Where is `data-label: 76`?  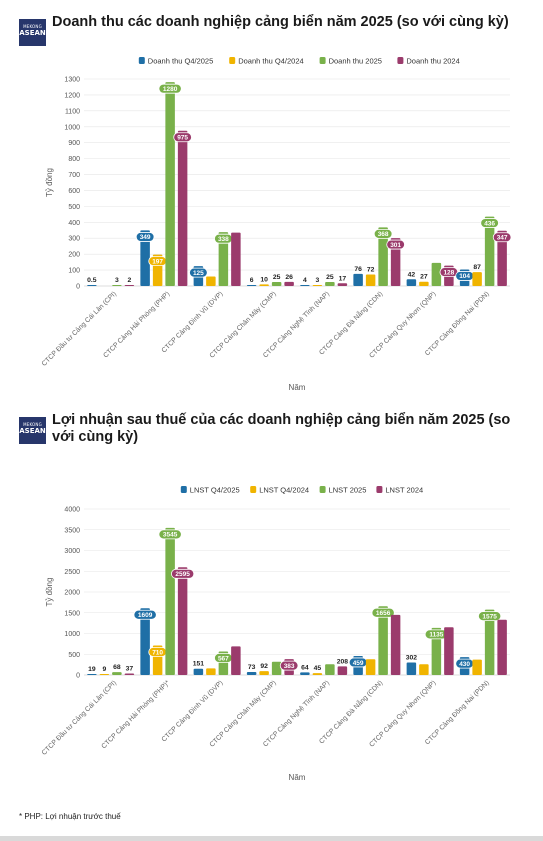
data-label: 76 is located at coordinates (358, 269).